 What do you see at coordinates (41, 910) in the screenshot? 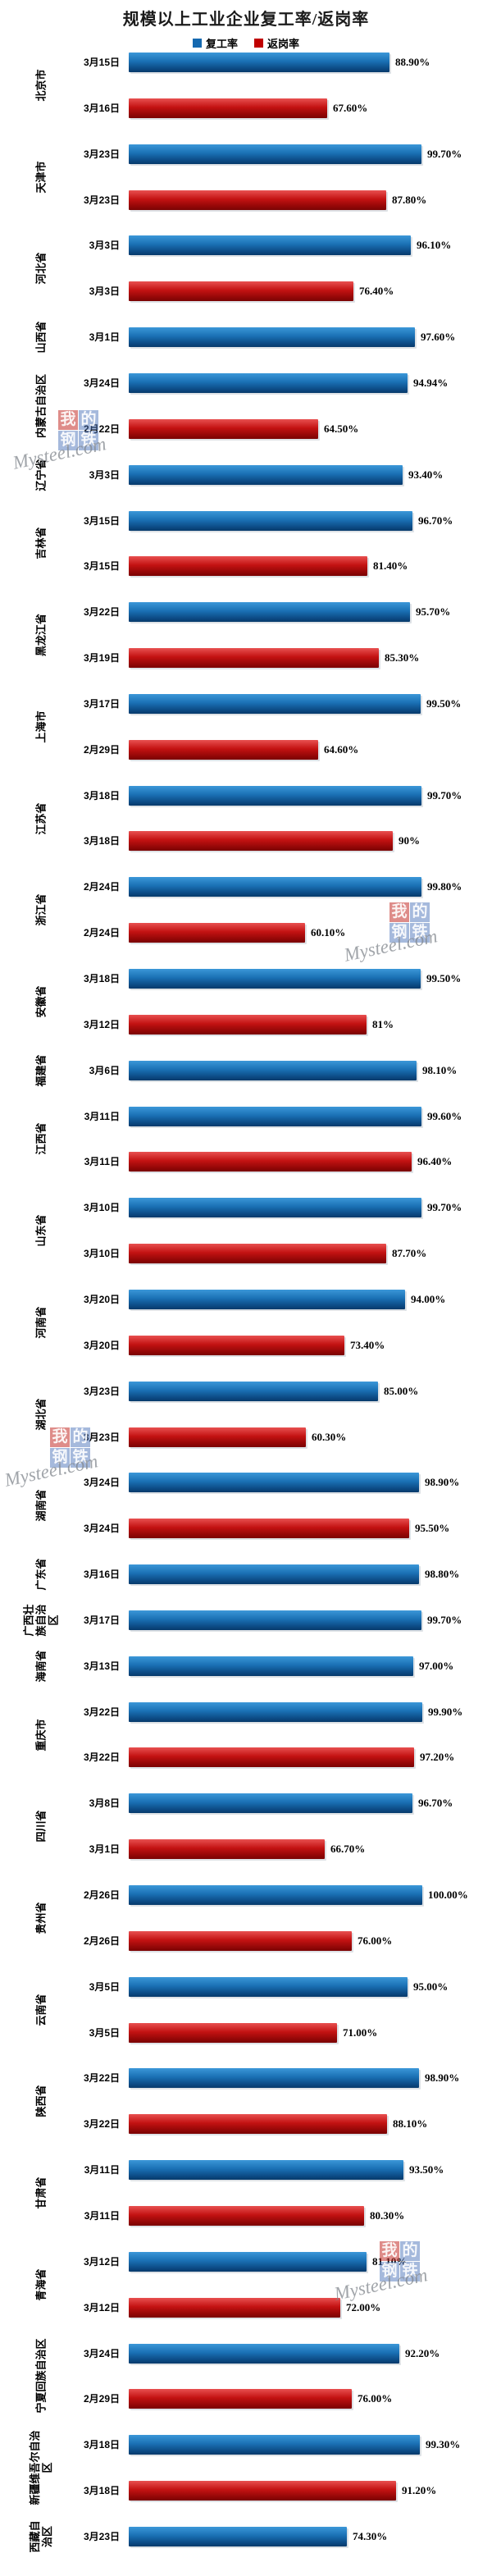
I see `province-label: 浙江省` at bounding box center [41, 910].